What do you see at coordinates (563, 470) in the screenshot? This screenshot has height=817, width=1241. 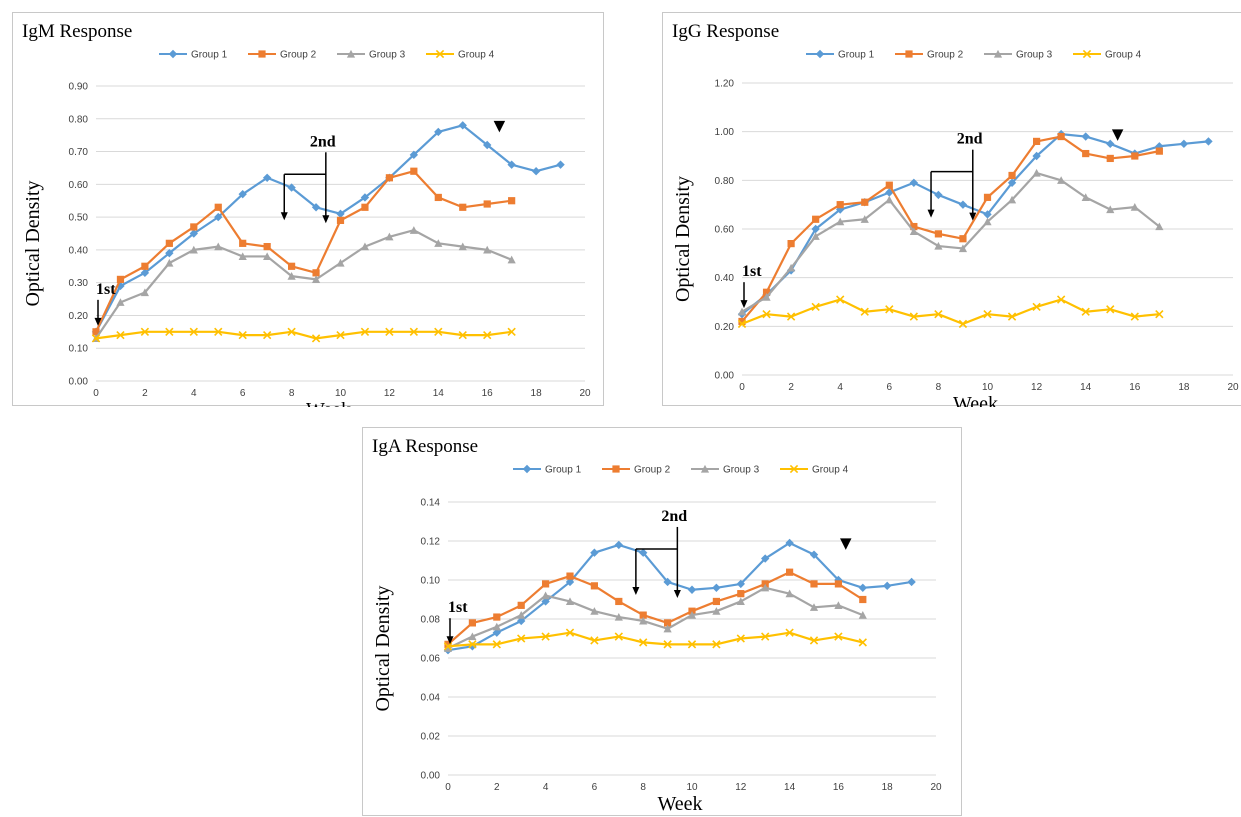 I see `legend-label: Group 1` at bounding box center [563, 470].